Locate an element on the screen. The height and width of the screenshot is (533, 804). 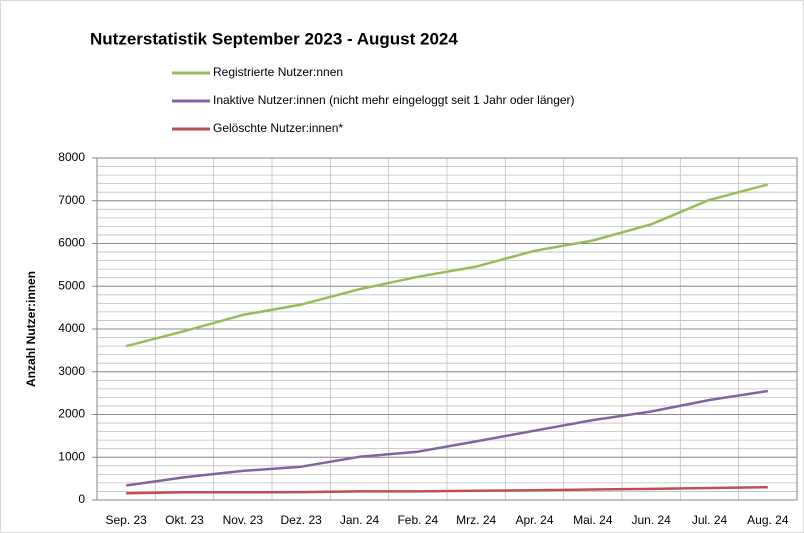
y-tick-label: 5000 is located at coordinates (71, 285).